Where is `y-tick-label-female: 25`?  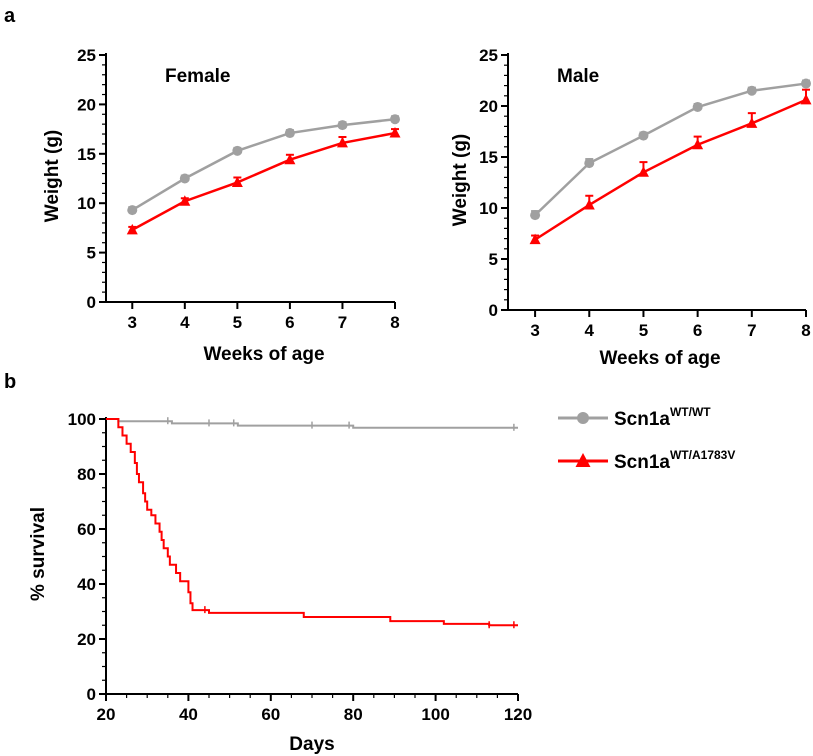
y-tick-label-female: 25 is located at coordinates (86, 55).